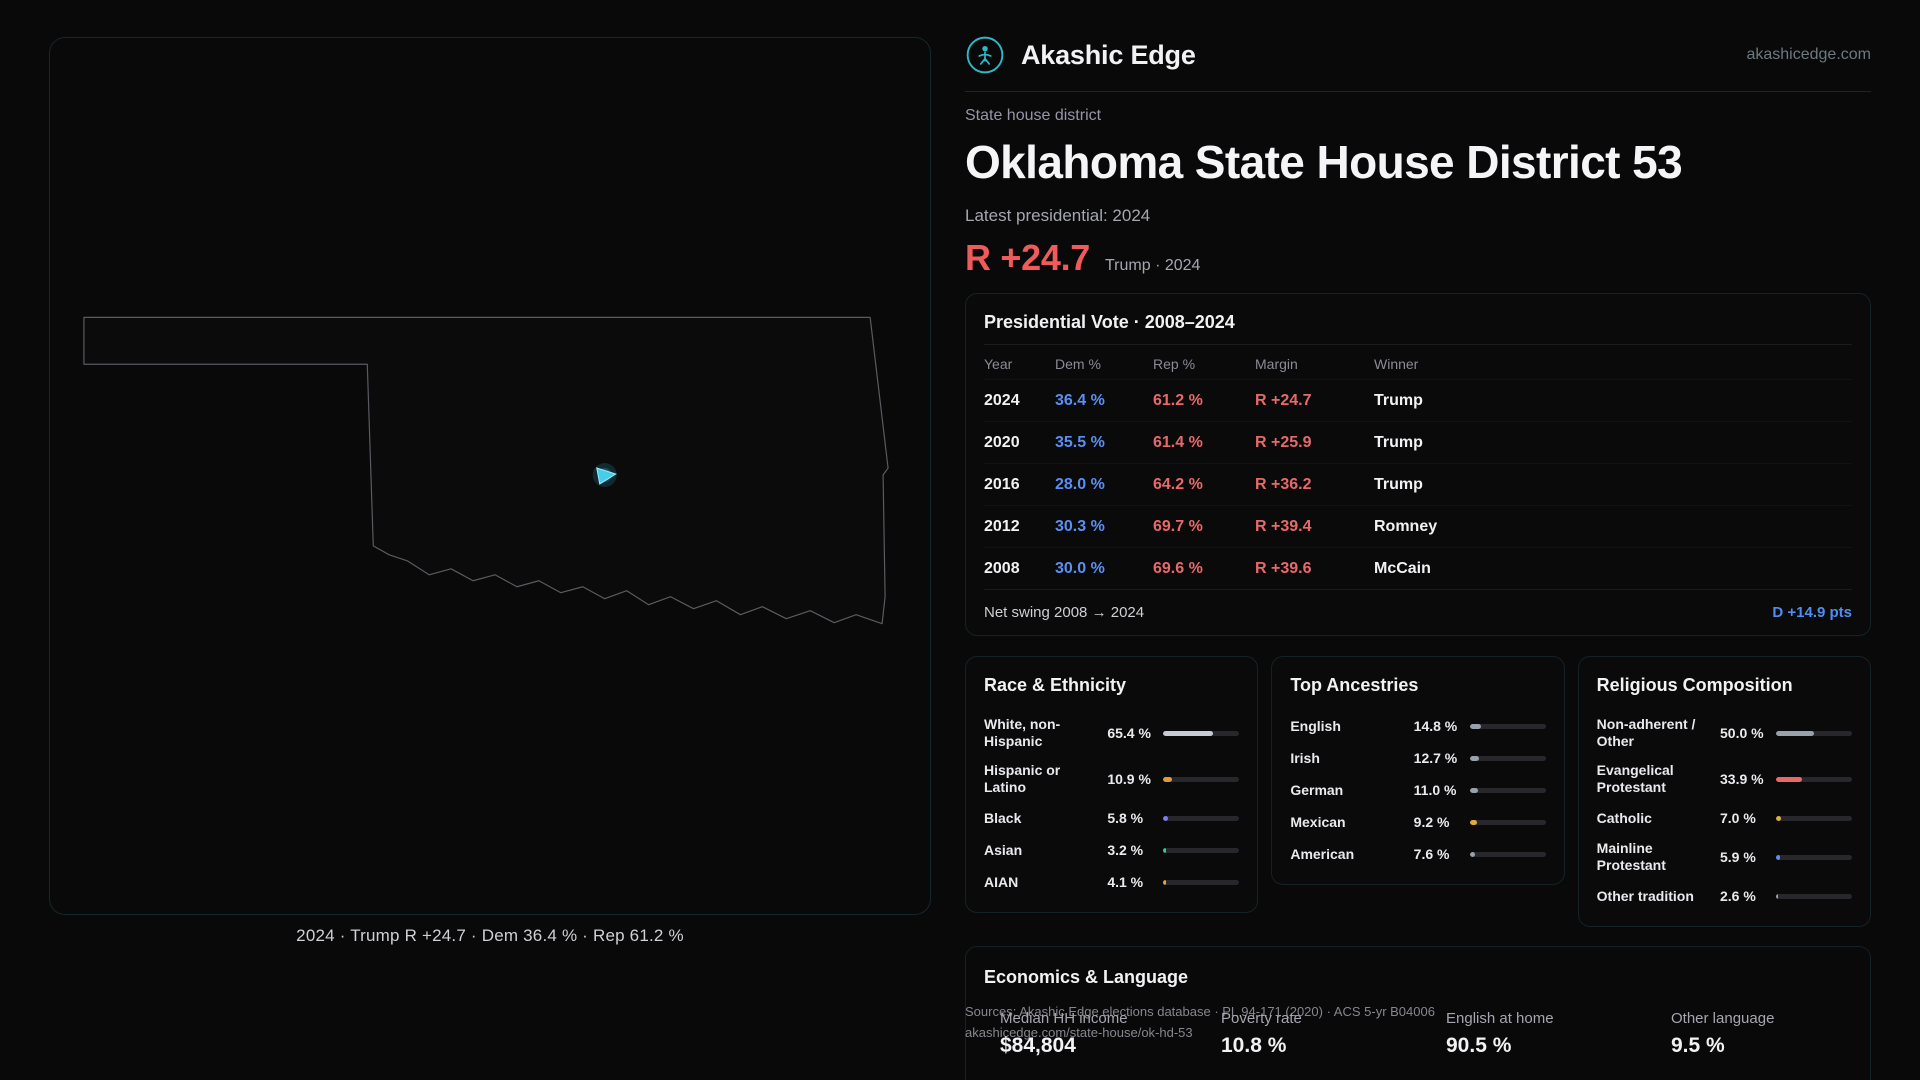 The width and height of the screenshot is (1920, 1080). I want to click on net-swing-value: D +14.9 pts, so click(1812, 612).